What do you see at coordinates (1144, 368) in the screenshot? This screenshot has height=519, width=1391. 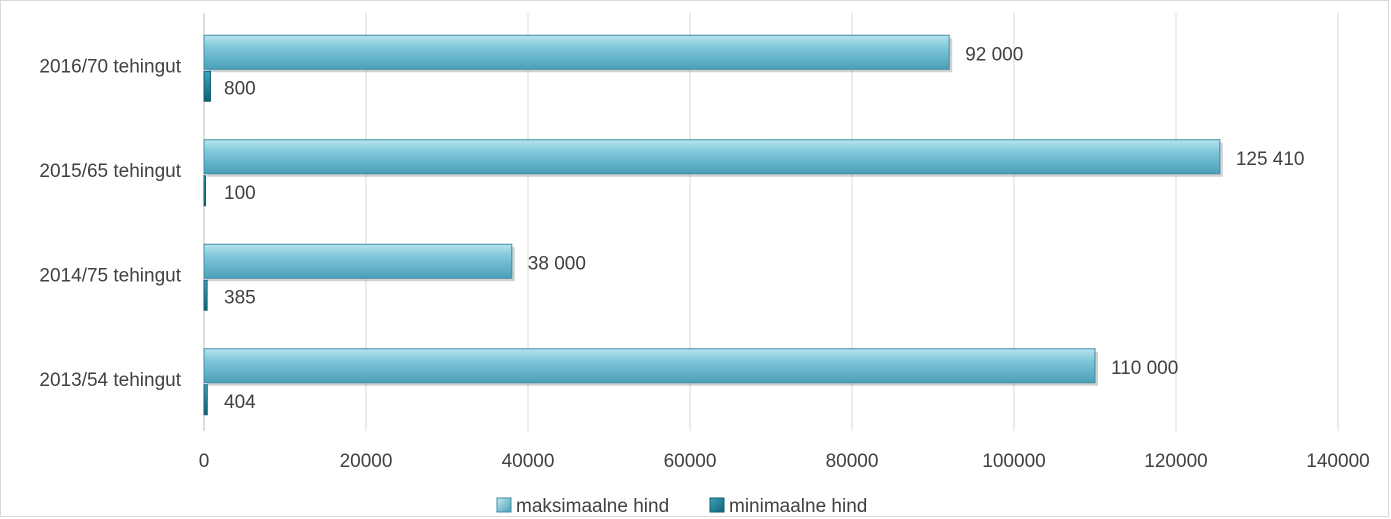 I see `data-label-maksimaalne-hind: 110 000` at bounding box center [1144, 368].